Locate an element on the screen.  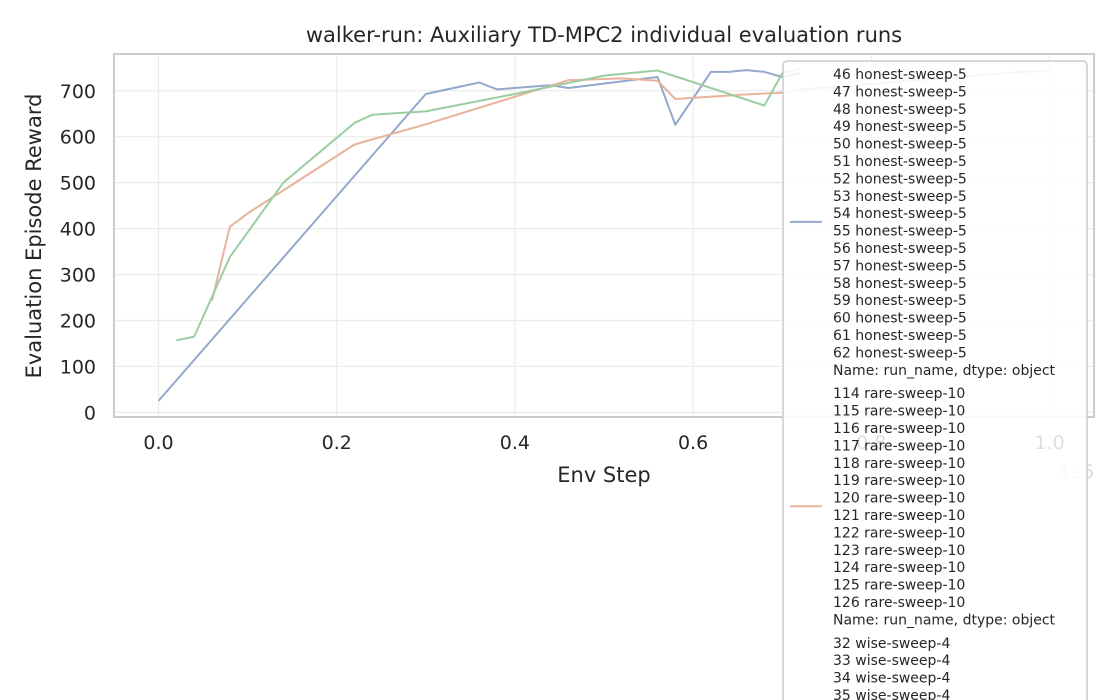
legend-entry-text: 120 rare-sweep-10 is located at coordinates (899, 499).